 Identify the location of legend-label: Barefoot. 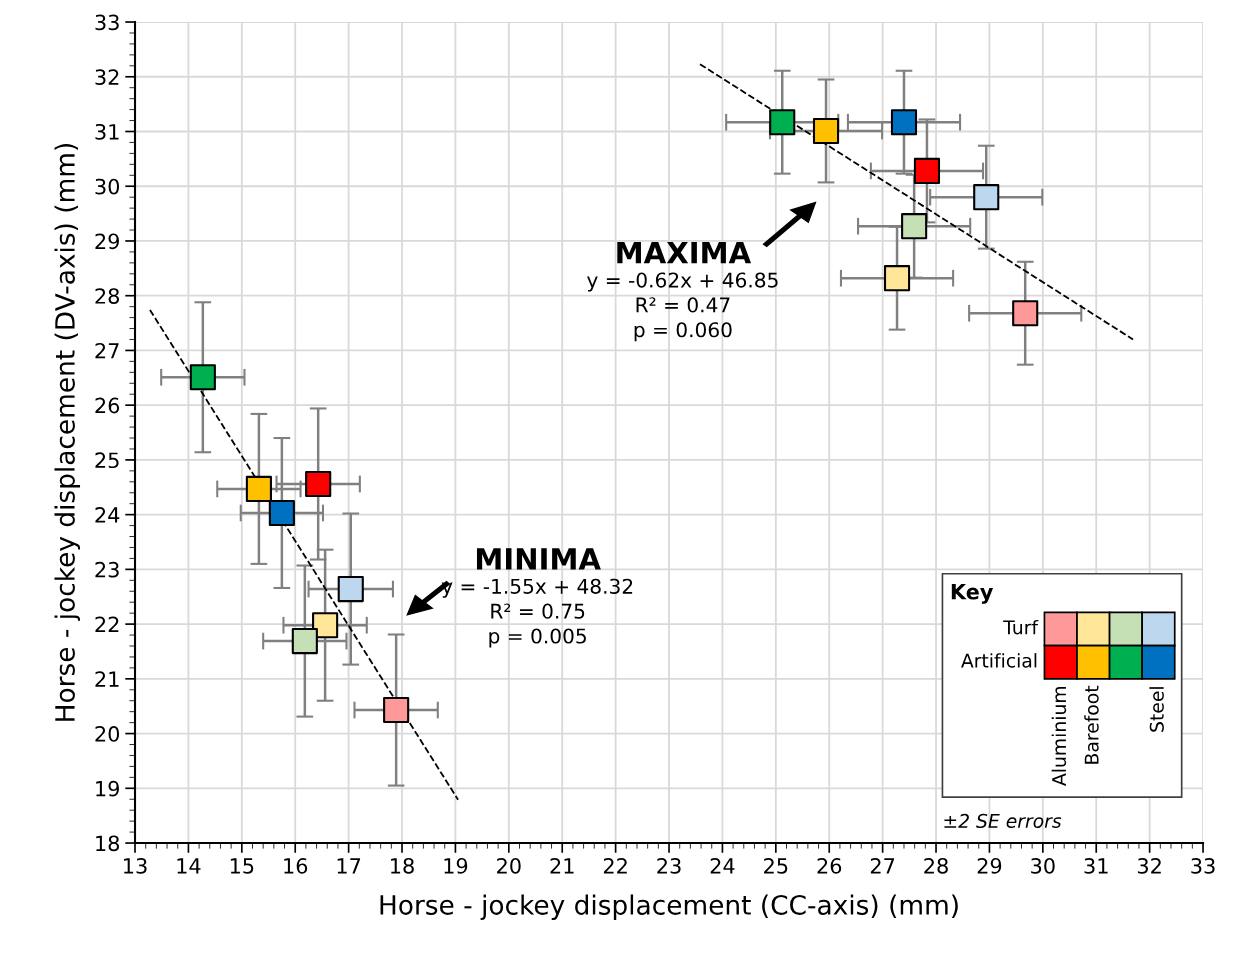
(1091, 724).